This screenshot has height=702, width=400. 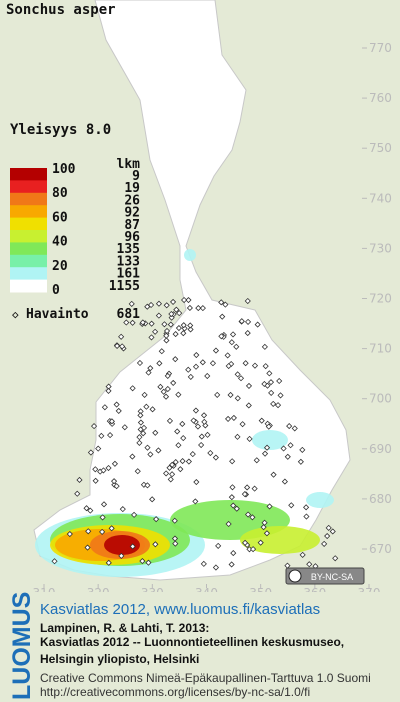 I want to click on legend-count: 161, so click(x=129, y=274).